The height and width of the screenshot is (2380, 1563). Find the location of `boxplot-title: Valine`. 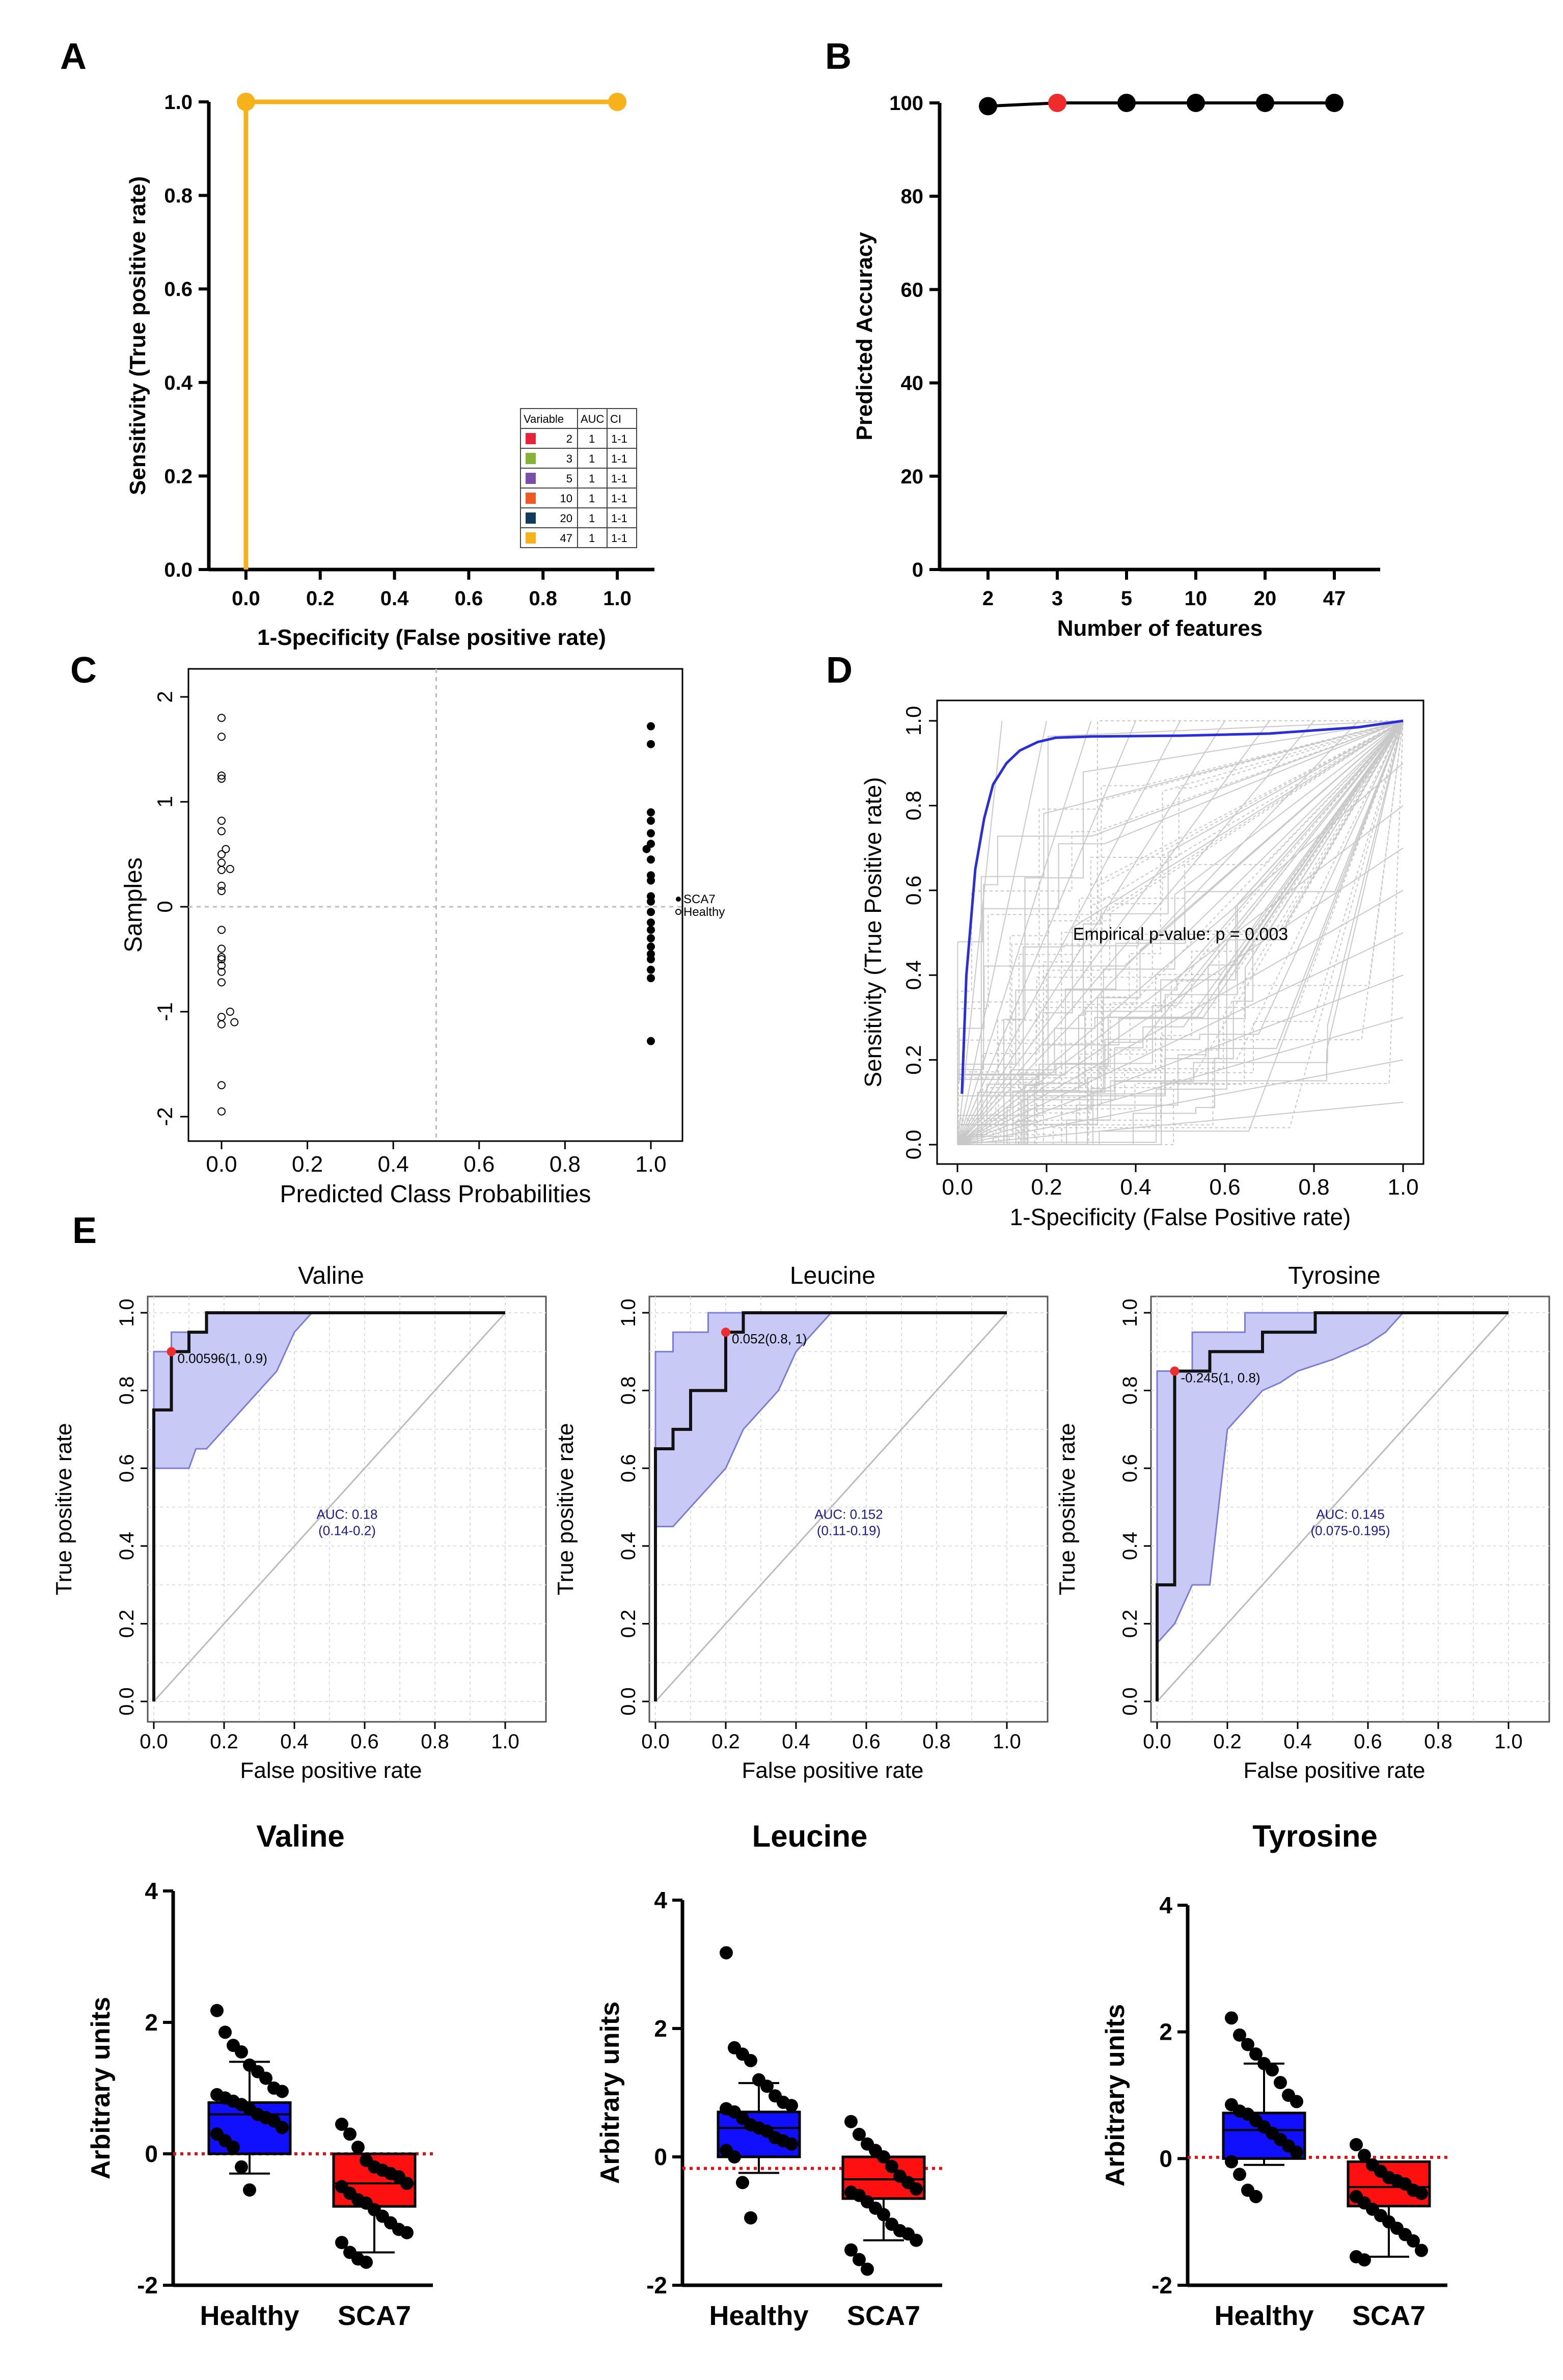

boxplot-title: Valine is located at coordinates (300, 1836).